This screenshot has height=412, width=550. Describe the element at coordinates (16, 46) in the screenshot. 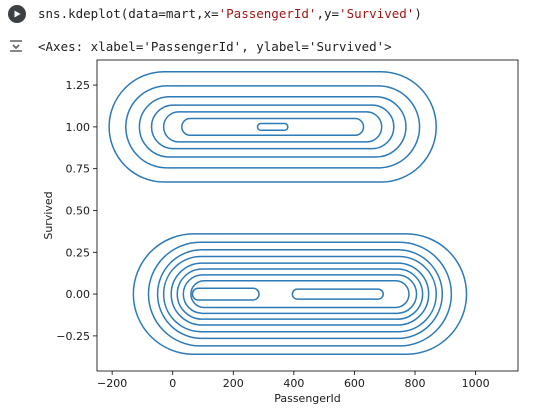

I see `output-expand-icon` at that location.